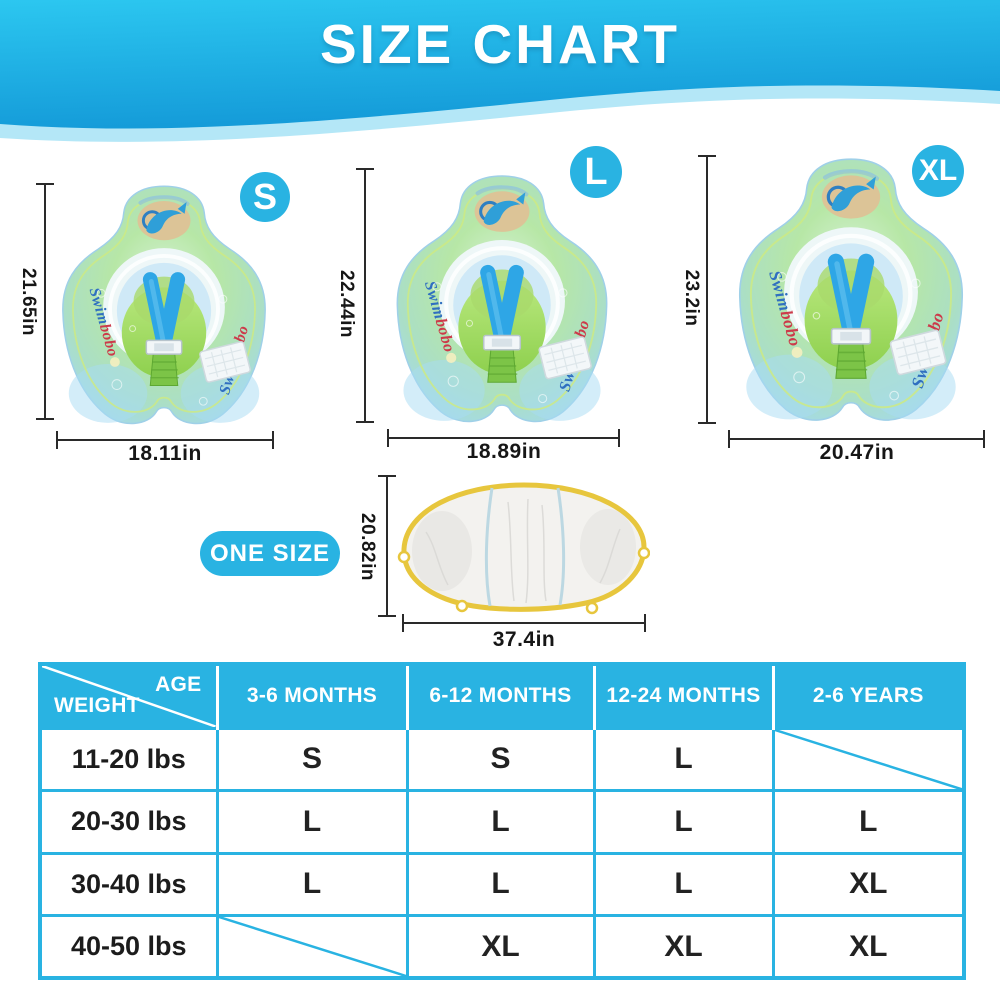 The height and width of the screenshot is (1000, 1000). What do you see at coordinates (164, 307) in the screenshot?
I see `swim-float-illustration-s: Swimbobo Swimbobo` at bounding box center [164, 307].